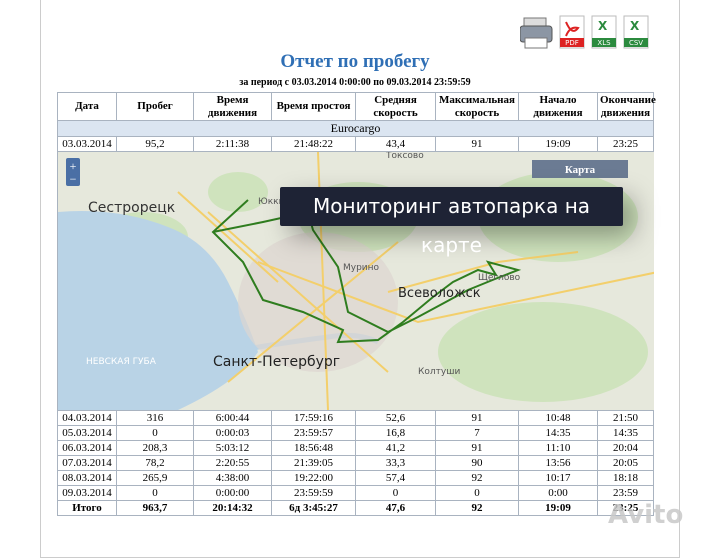 The width and height of the screenshot is (720, 558). What do you see at coordinates (232, 433) in the screenshot?
I see `cell: 0:00:03` at bounding box center [232, 433].